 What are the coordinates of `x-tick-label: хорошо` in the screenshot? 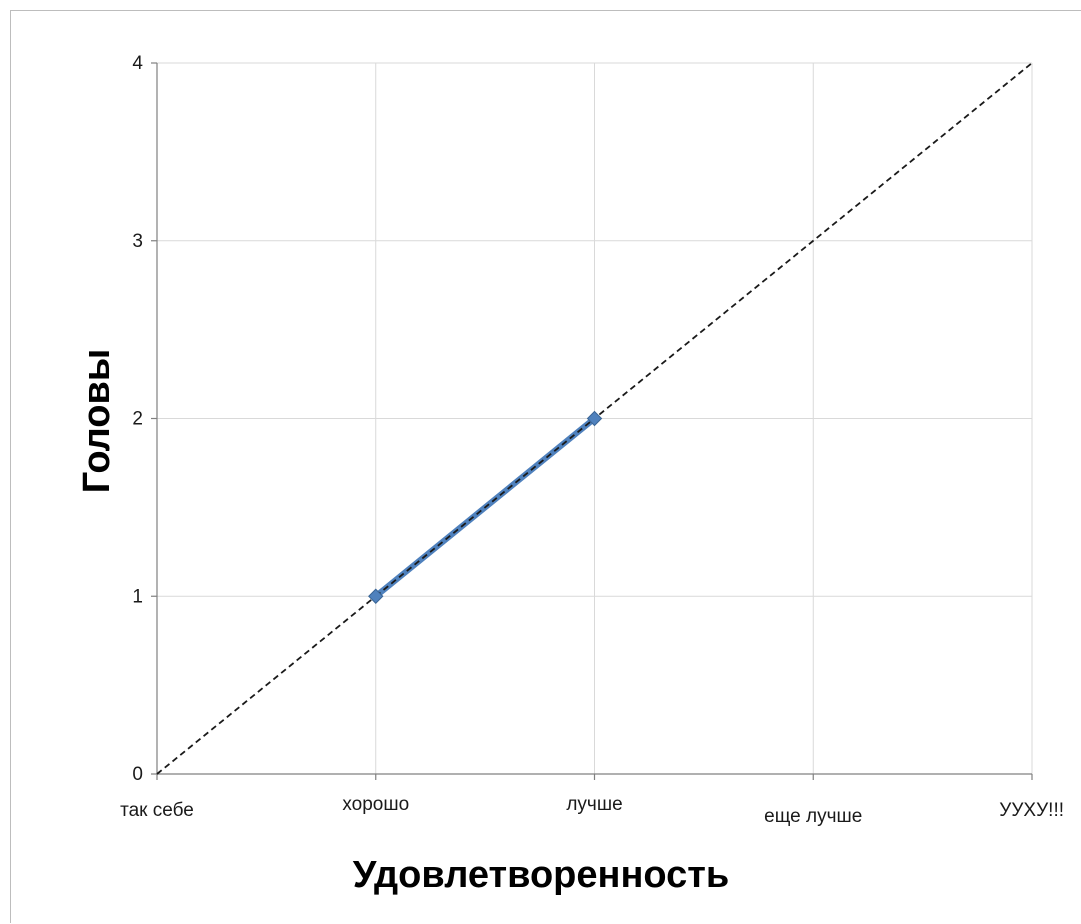 It's located at (375, 804).